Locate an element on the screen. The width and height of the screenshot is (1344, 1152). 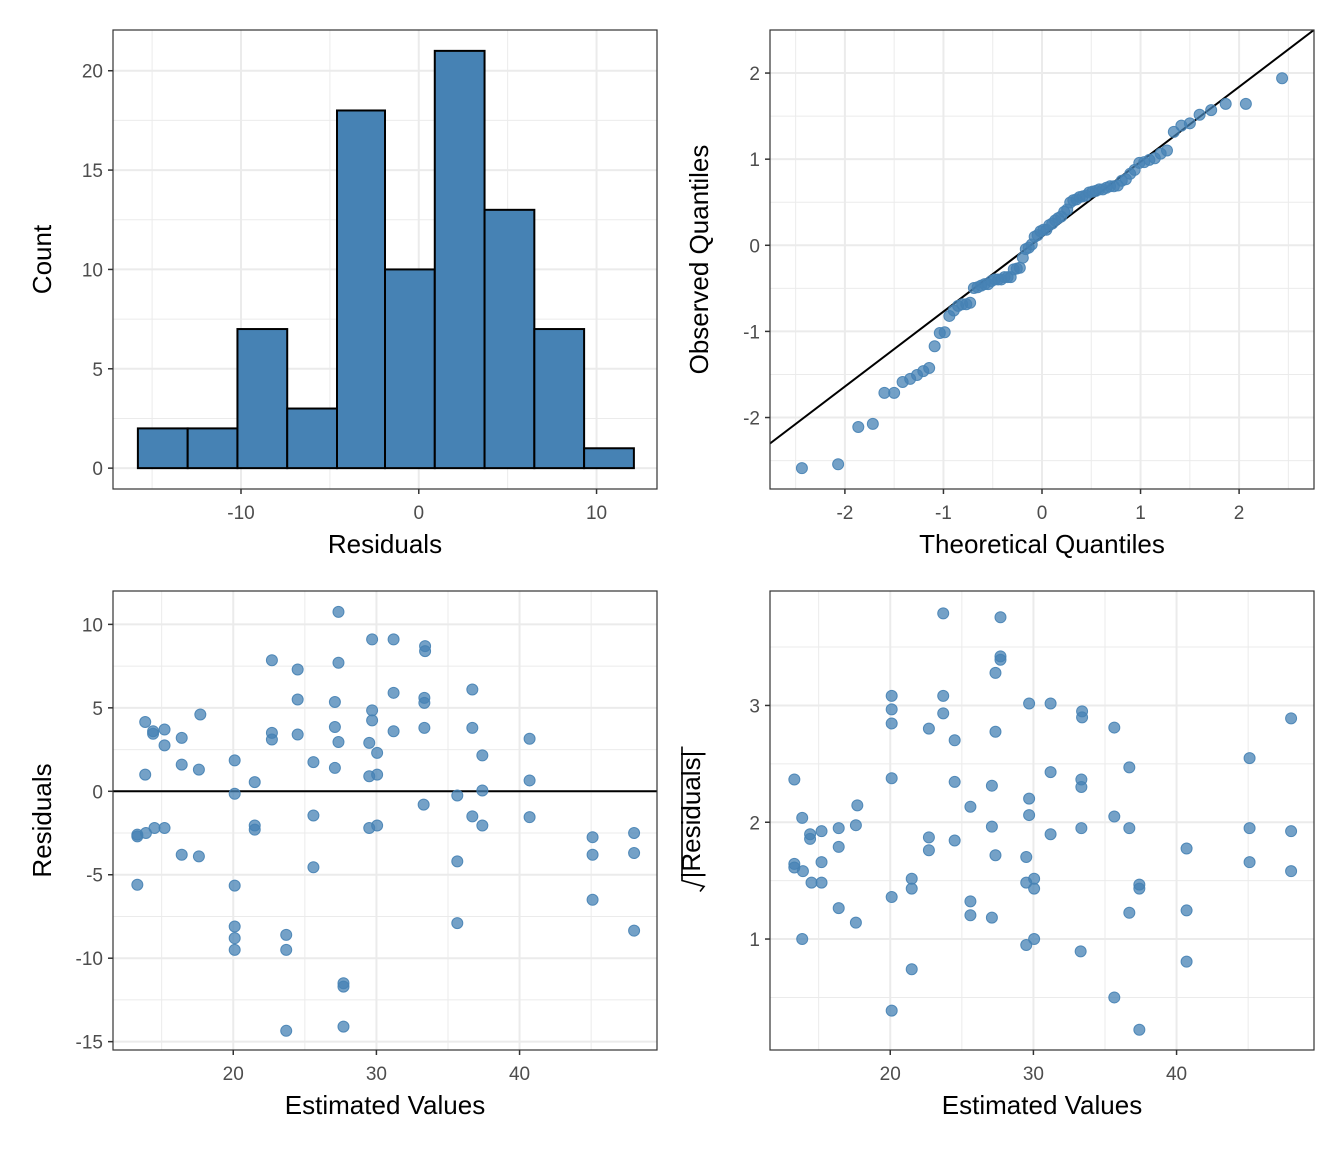
x-tick-label: 30 is located at coordinates (376, 1074).